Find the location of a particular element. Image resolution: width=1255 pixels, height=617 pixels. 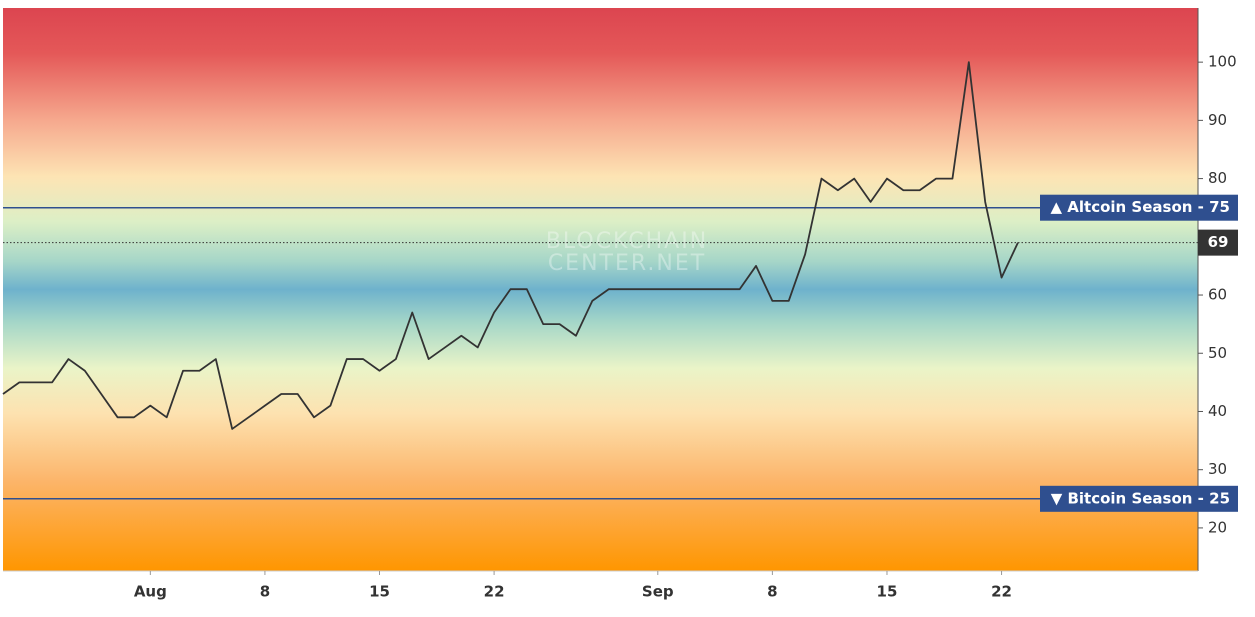

current-value-label: 69 is located at coordinates (1218, 242).